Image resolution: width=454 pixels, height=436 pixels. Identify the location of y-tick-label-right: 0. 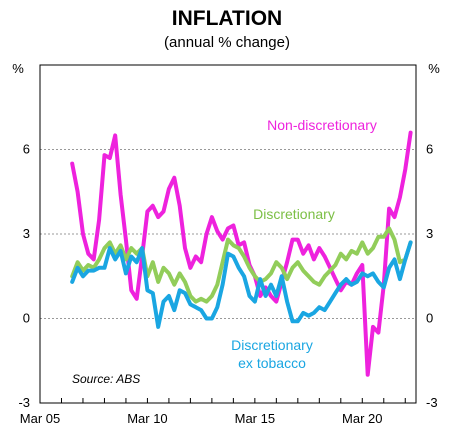
(429, 318).